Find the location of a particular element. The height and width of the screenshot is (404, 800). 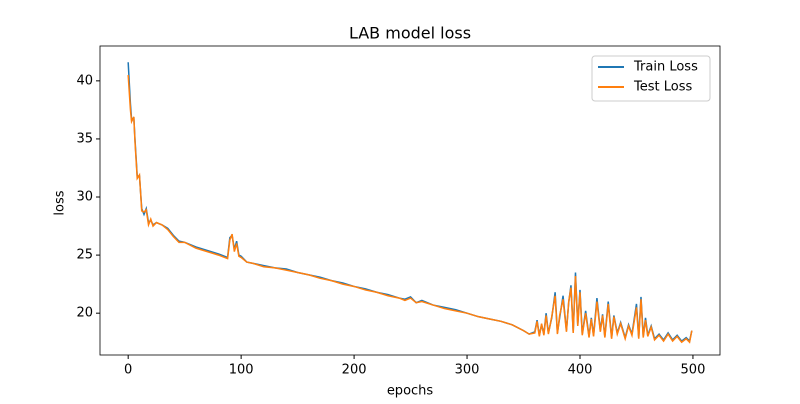

legend-label: Test Loss is located at coordinates (662, 87).